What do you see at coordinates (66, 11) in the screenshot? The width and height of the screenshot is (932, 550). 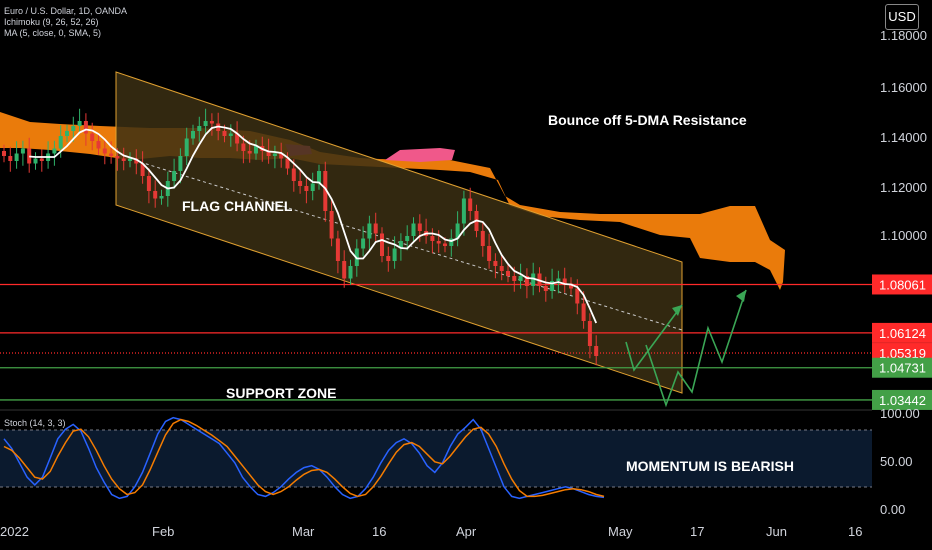 I see `symbol-line: Euro / U.S. Dollar, 1D, OANDA` at bounding box center [66, 11].